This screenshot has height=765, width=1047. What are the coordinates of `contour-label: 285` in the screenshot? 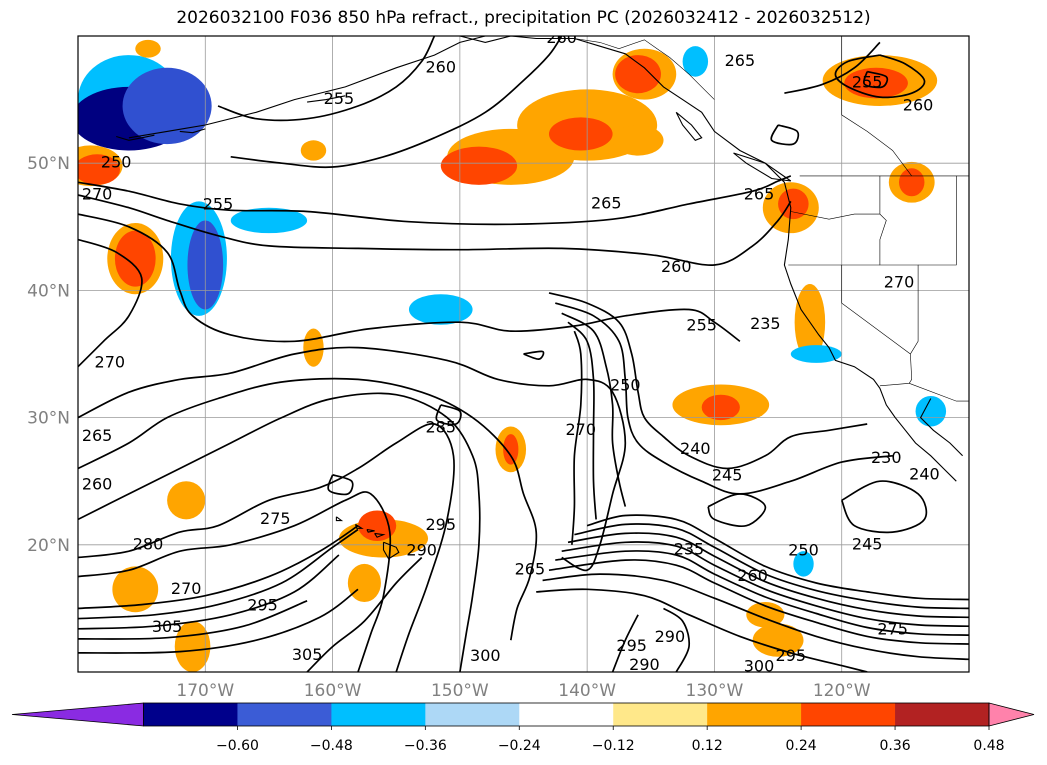 It's located at (440, 426).